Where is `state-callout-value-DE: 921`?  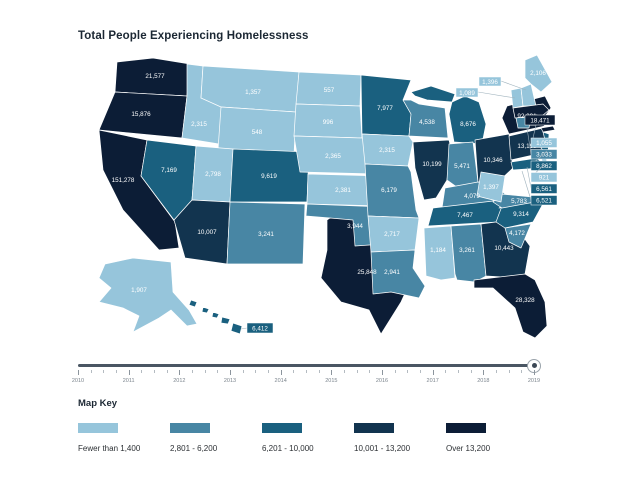 state-callout-value-DE: 921 is located at coordinates (544, 178).